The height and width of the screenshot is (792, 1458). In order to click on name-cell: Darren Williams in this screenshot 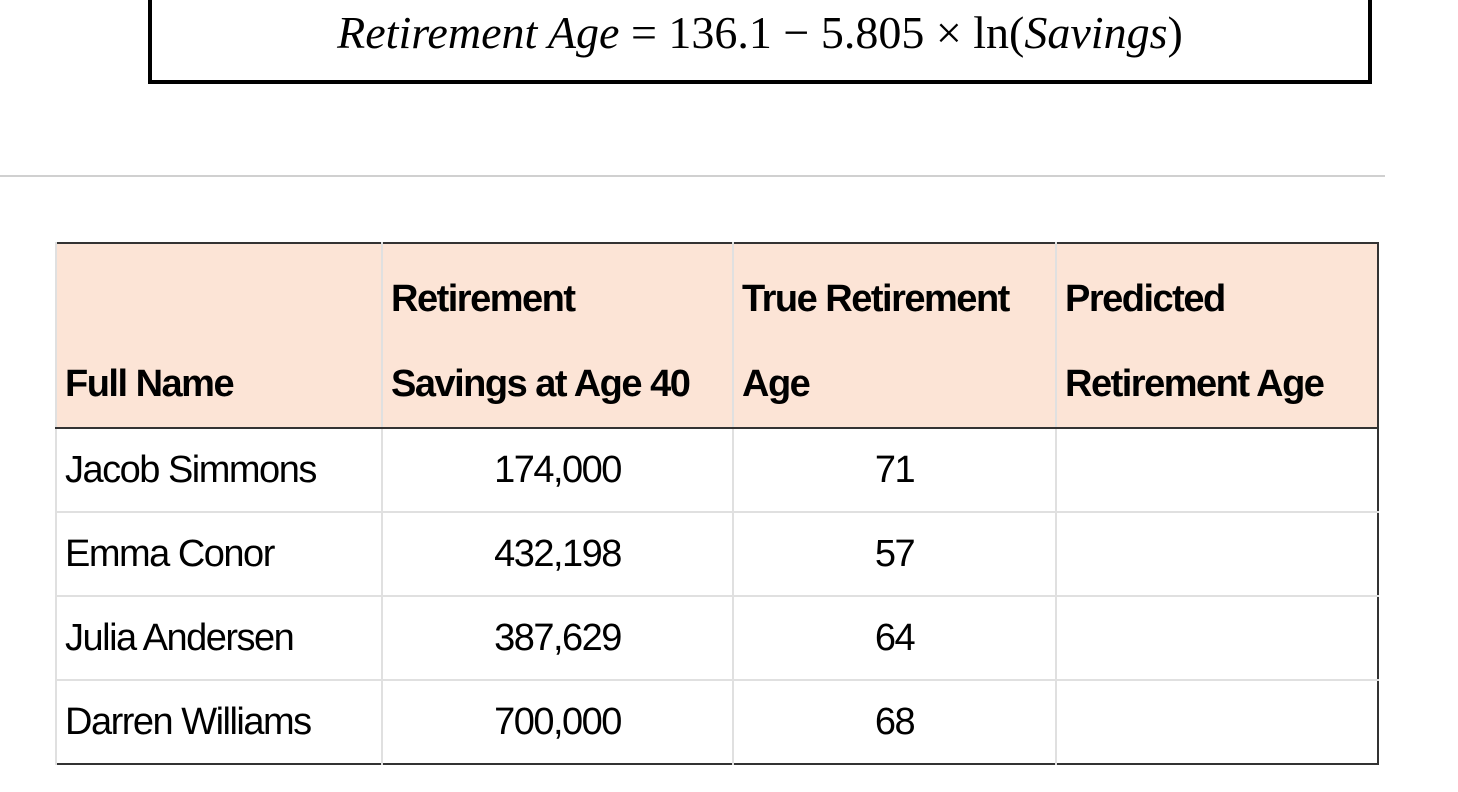, I will do `click(218, 721)`.